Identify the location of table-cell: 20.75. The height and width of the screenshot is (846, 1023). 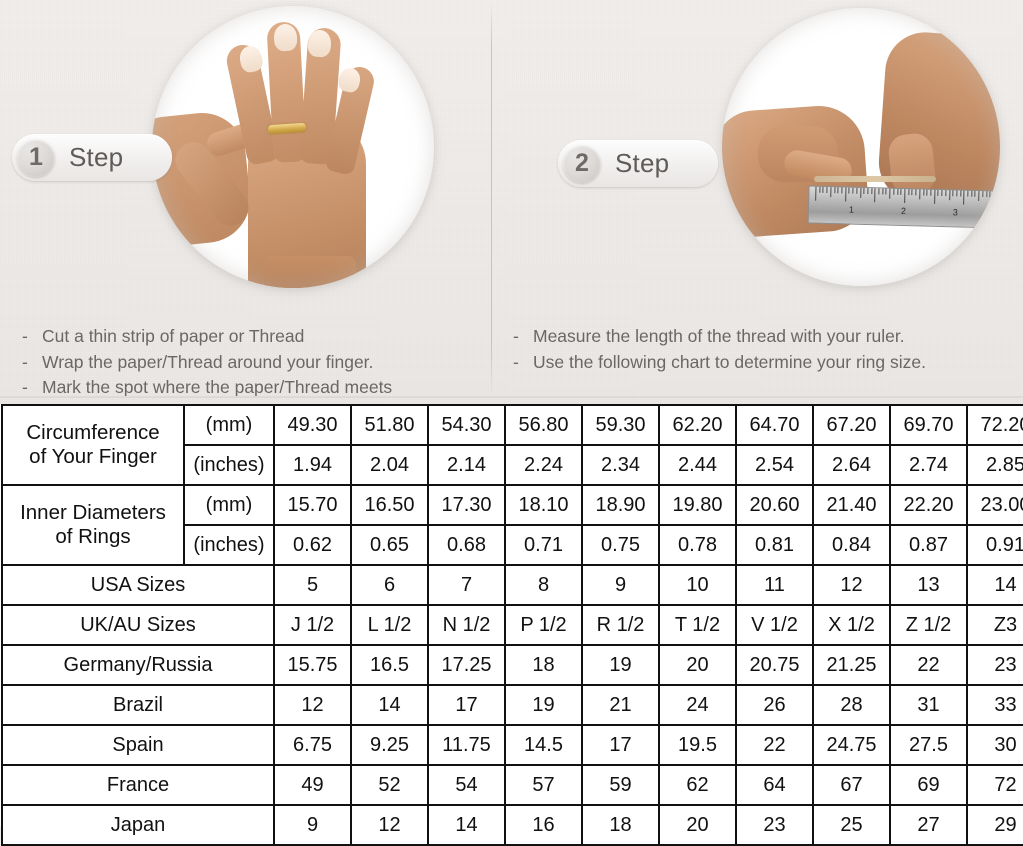
(774, 665).